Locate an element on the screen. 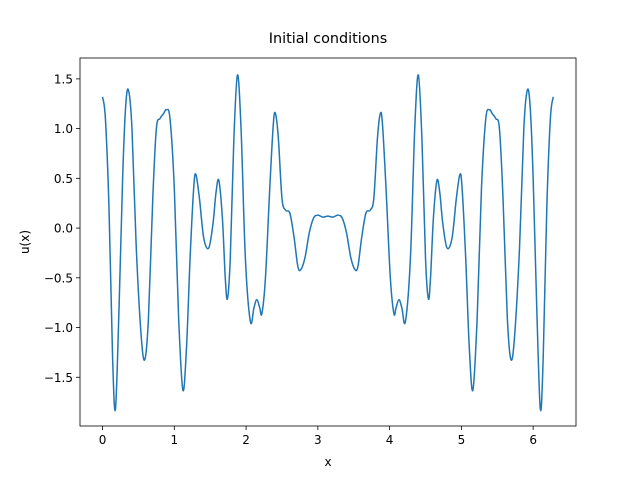 This screenshot has height=480, width=640. x-tick-label: 4 is located at coordinates (390, 440).